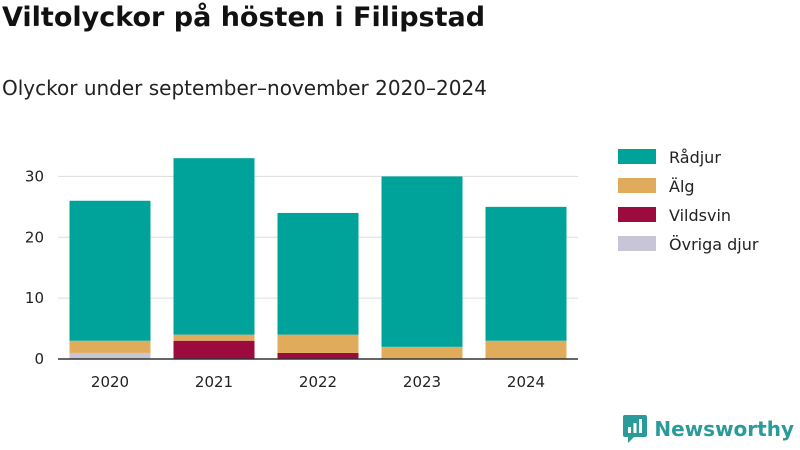 The width and height of the screenshot is (800, 450). Describe the element at coordinates (34, 298) in the screenshot. I see `y-tick-label: 10` at that location.